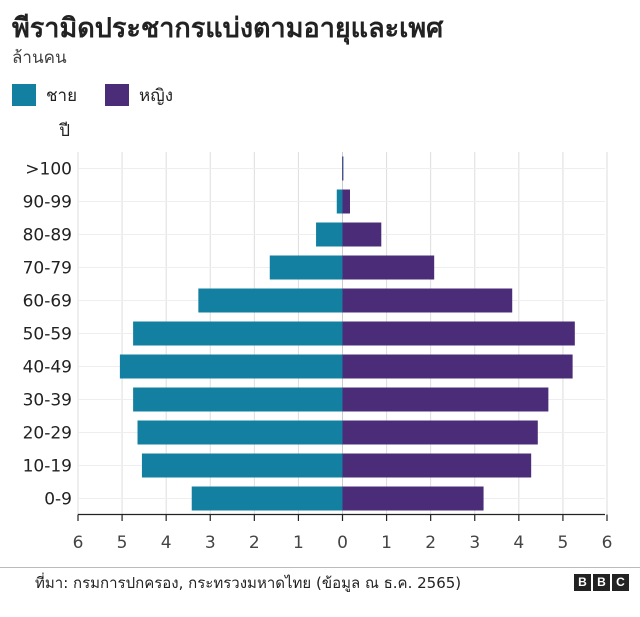 The height and width of the screenshot is (617, 640). I want to click on x-tick-label: 0, so click(342, 543).